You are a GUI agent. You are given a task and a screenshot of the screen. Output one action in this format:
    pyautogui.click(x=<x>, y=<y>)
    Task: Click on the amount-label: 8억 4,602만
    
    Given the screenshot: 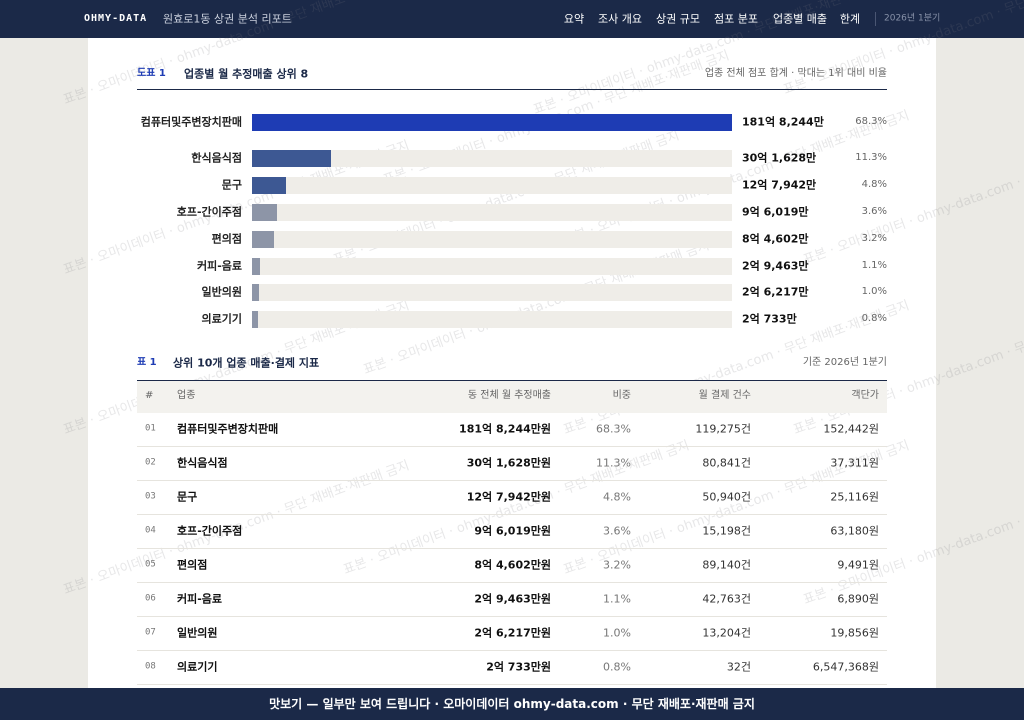 What is the action you would take?
    pyautogui.click(x=775, y=239)
    